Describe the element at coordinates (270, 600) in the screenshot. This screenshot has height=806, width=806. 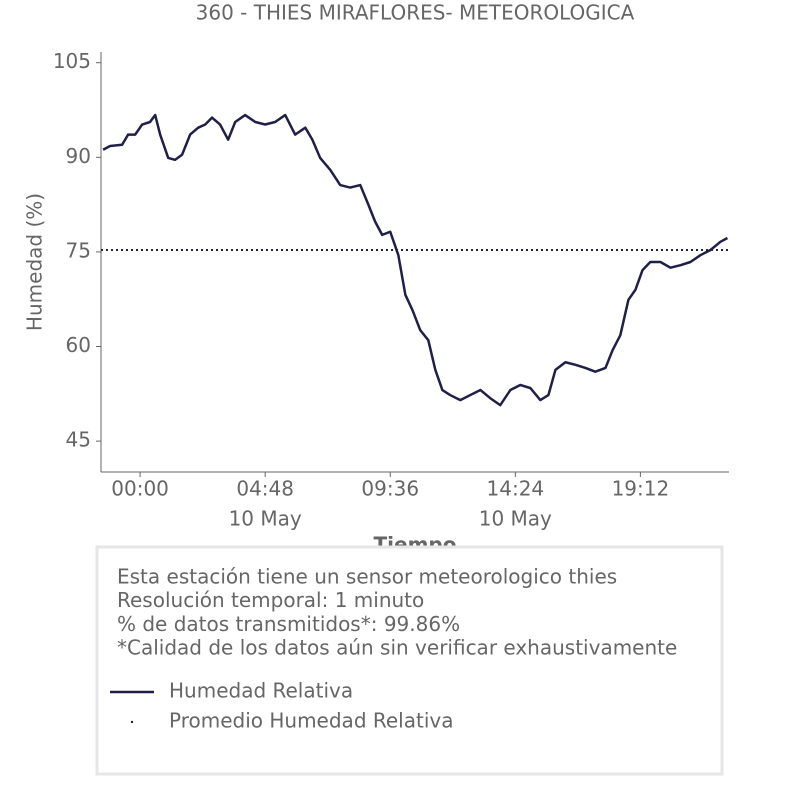
I see `note: Resolución temporal: 1 minuto` at that location.